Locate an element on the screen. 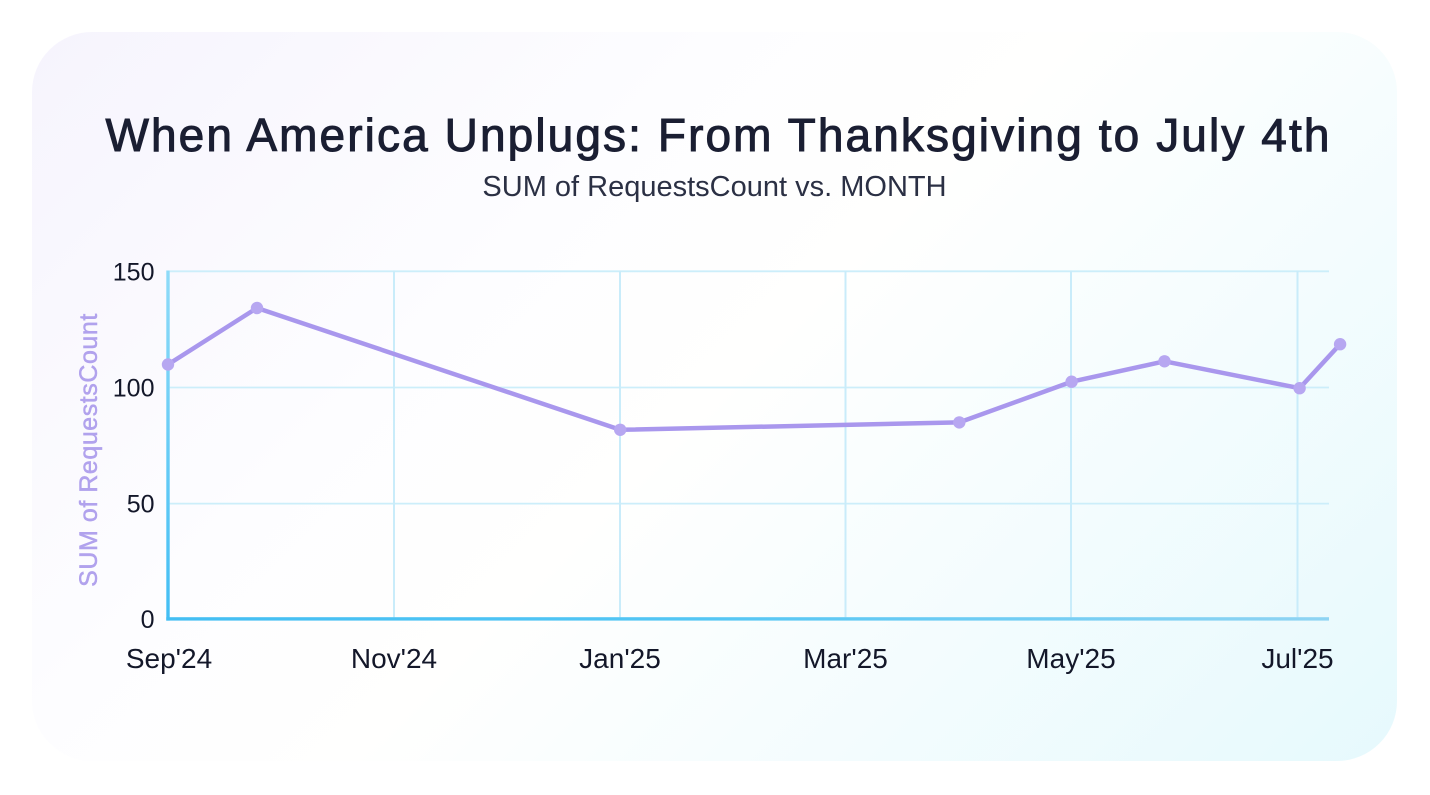  svg-text: Jul'25 is located at coordinates (1297, 658).